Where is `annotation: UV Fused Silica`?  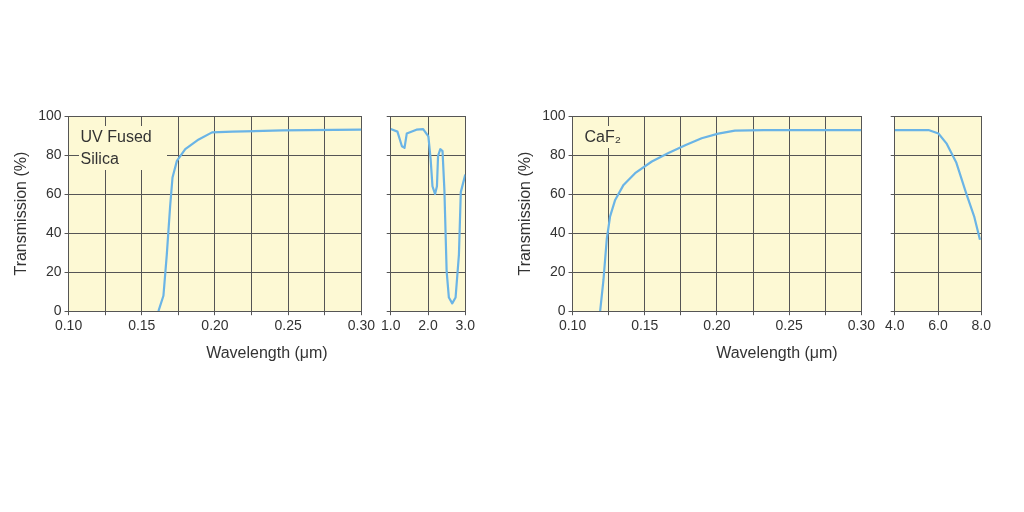 annotation: UV Fused Silica is located at coordinates (122, 148).